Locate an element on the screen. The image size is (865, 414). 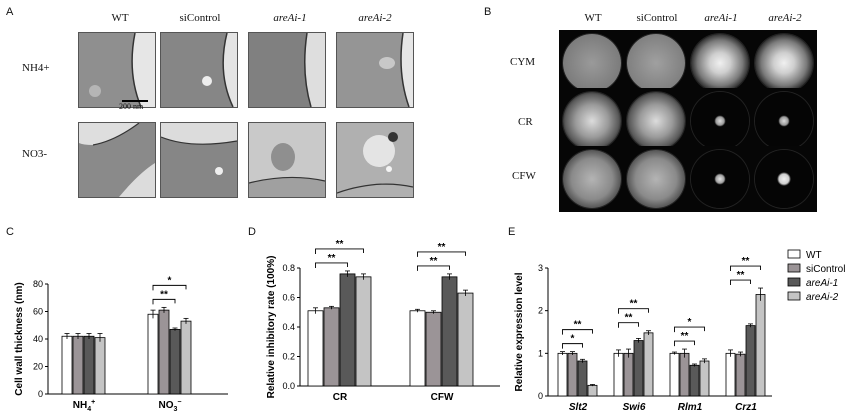
scale-bar-label: 200 nm is located at coordinates (131, 106).